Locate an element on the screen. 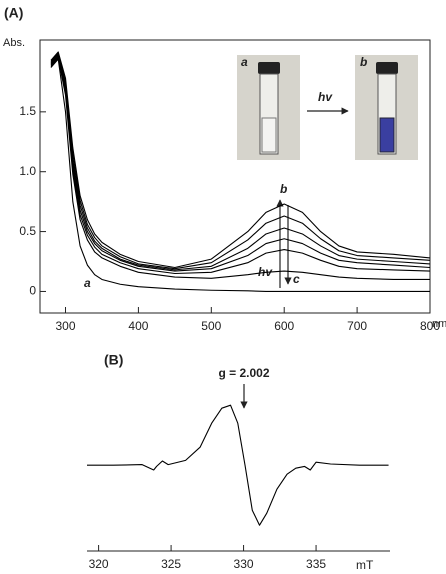  annotation: a is located at coordinates (87, 283).